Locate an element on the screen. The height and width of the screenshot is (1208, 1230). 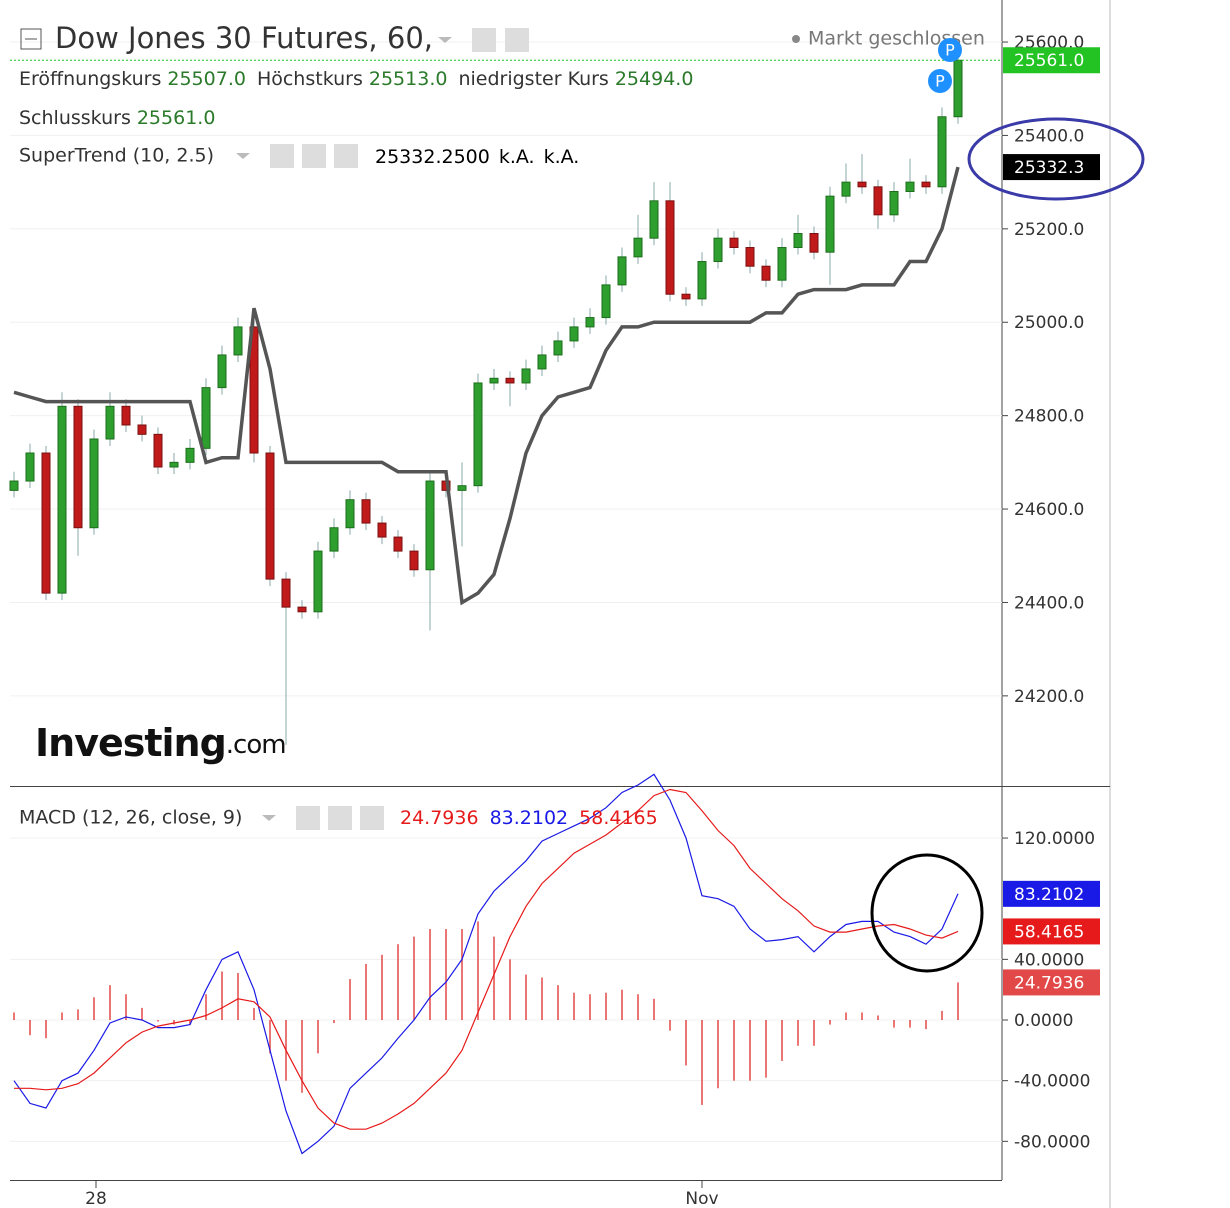
label: Schlusskurs is located at coordinates (75, 118).